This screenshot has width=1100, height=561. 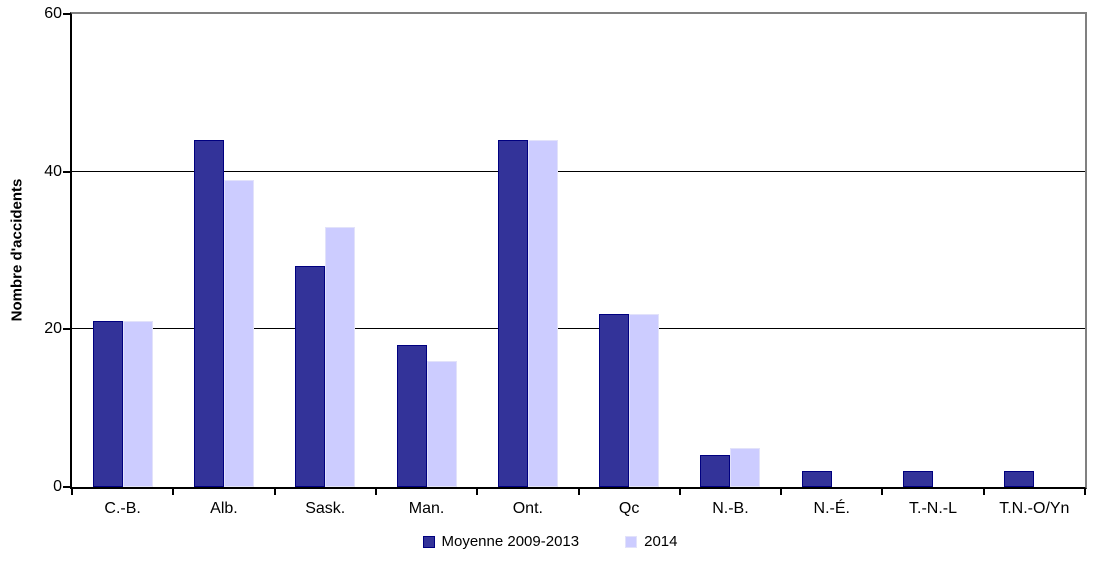 I want to click on legend-label: 2014, so click(x=661, y=541).